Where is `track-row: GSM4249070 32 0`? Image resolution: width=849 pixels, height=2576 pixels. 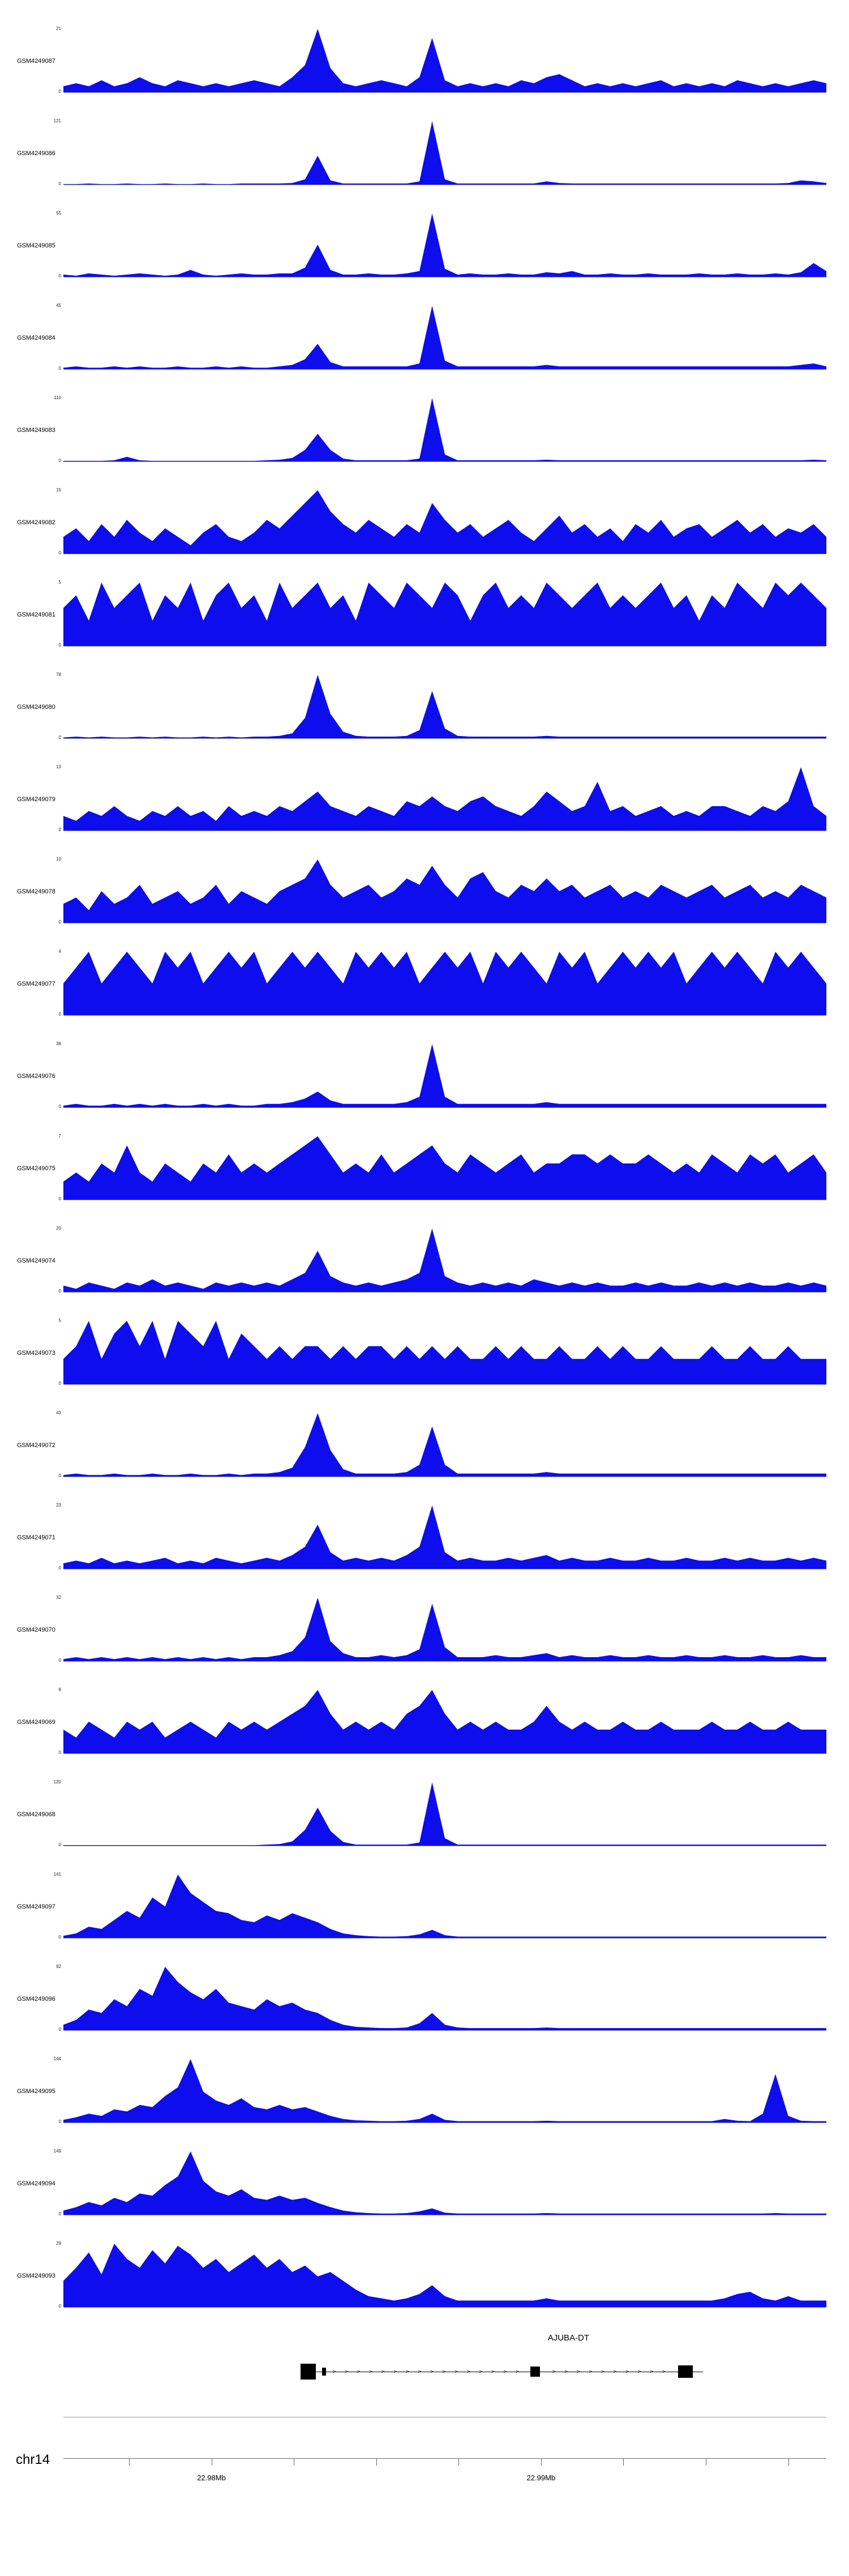
track-row: GSM4249070 32 0 is located at coordinates (424, 1630).